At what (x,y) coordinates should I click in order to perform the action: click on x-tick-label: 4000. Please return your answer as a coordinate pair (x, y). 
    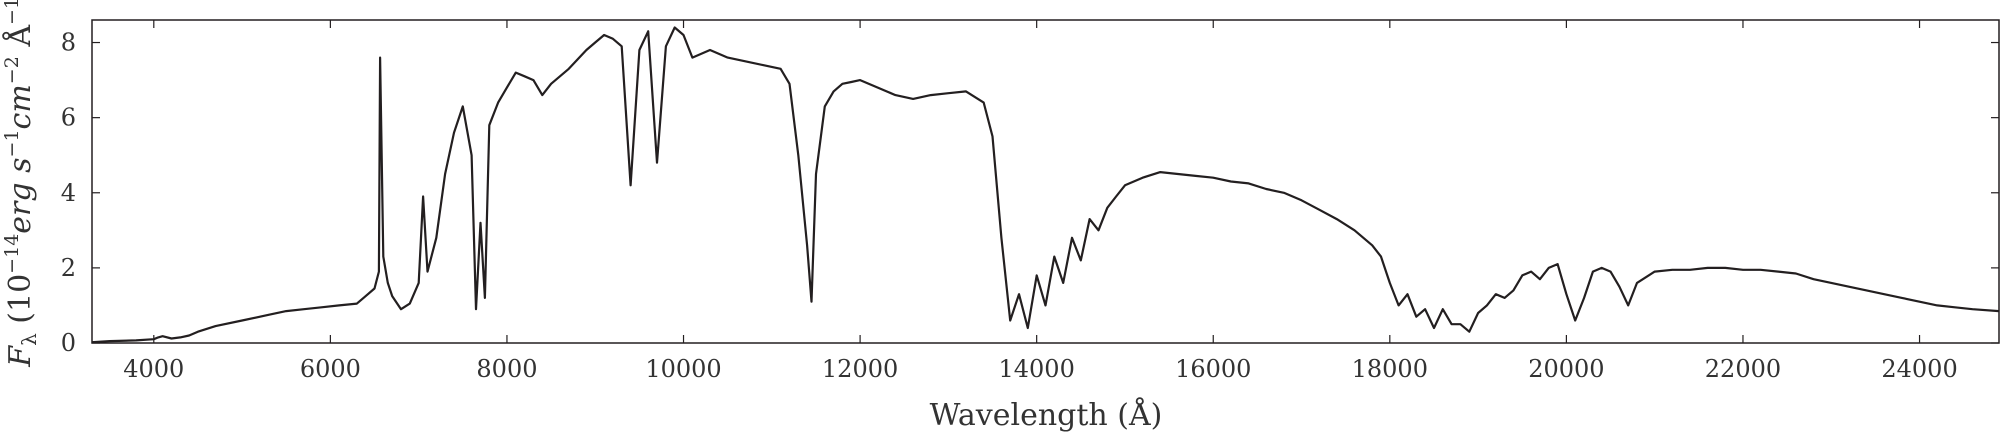
    Looking at the image, I should click on (153, 369).